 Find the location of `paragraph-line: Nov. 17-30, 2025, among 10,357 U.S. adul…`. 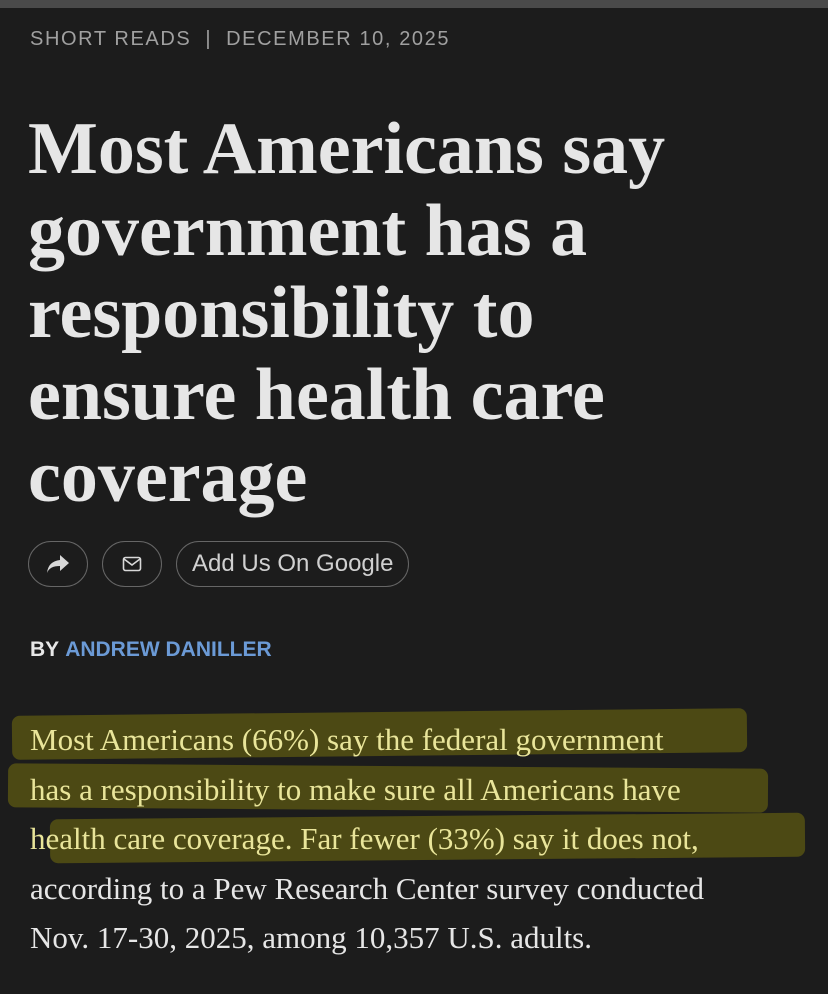

paragraph-line: Nov. 17-30, 2025, among 10,357 U.S. adul… is located at coordinates (311, 937).